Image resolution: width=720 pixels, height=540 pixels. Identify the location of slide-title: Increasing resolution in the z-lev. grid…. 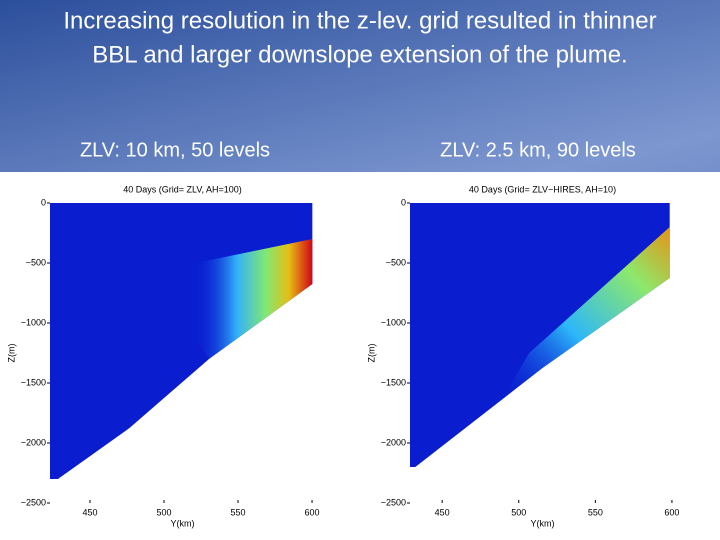
(359, 20).